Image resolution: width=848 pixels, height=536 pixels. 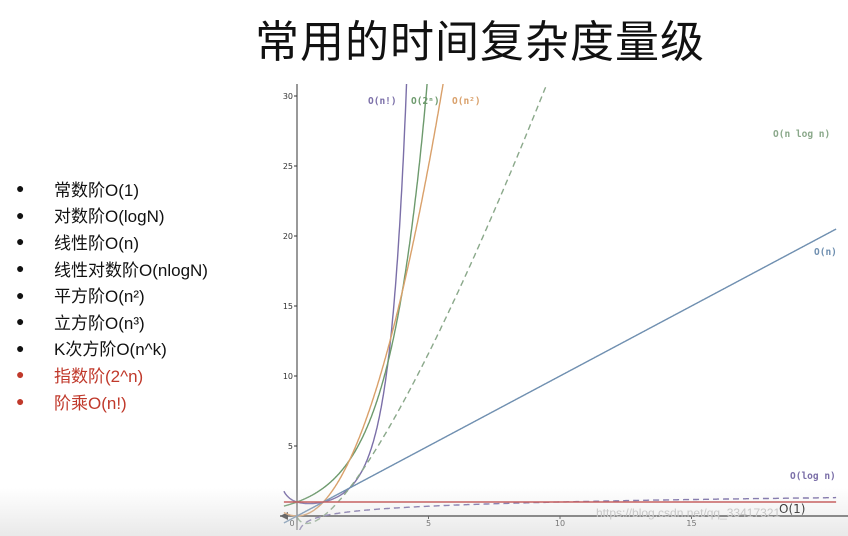 What do you see at coordinates (466, 101) in the screenshot?
I see `series-label-square: O(n²)` at bounding box center [466, 101].